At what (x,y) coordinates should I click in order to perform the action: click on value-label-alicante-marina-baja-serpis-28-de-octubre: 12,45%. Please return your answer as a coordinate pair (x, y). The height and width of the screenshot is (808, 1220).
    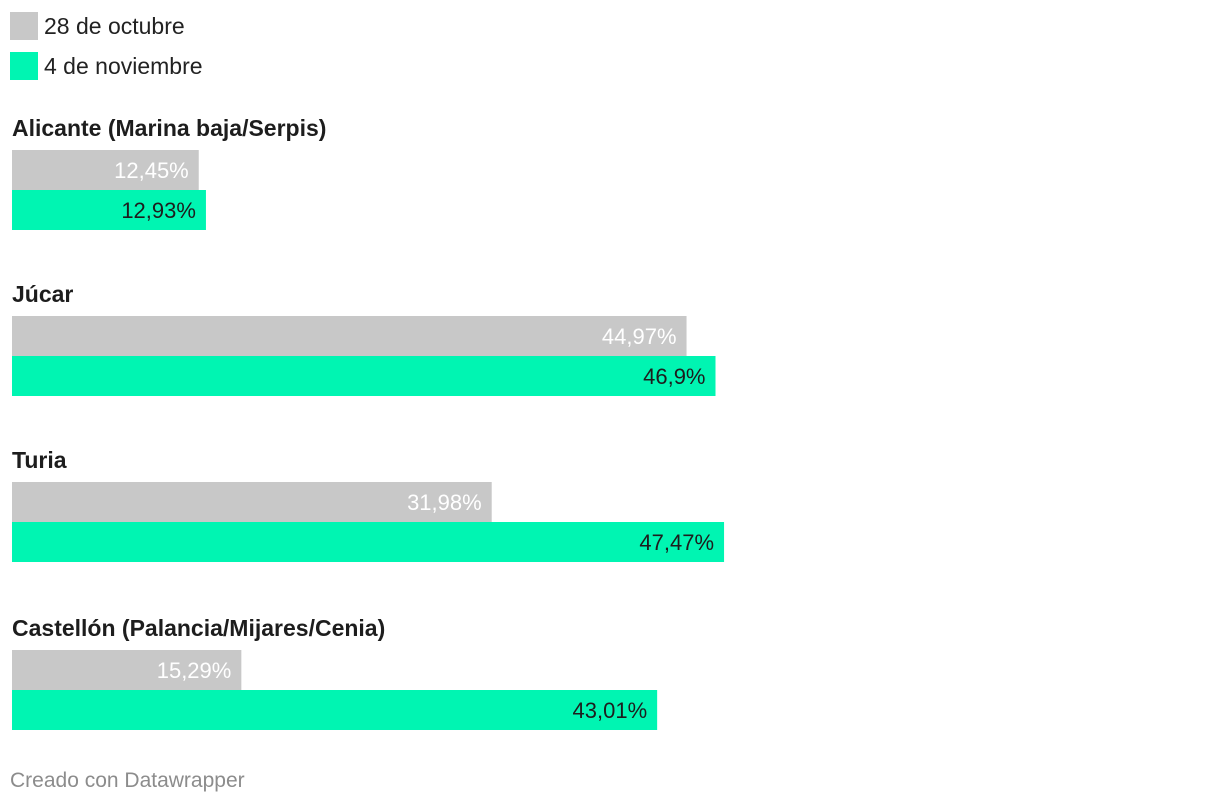
    Looking at the image, I should click on (151, 170).